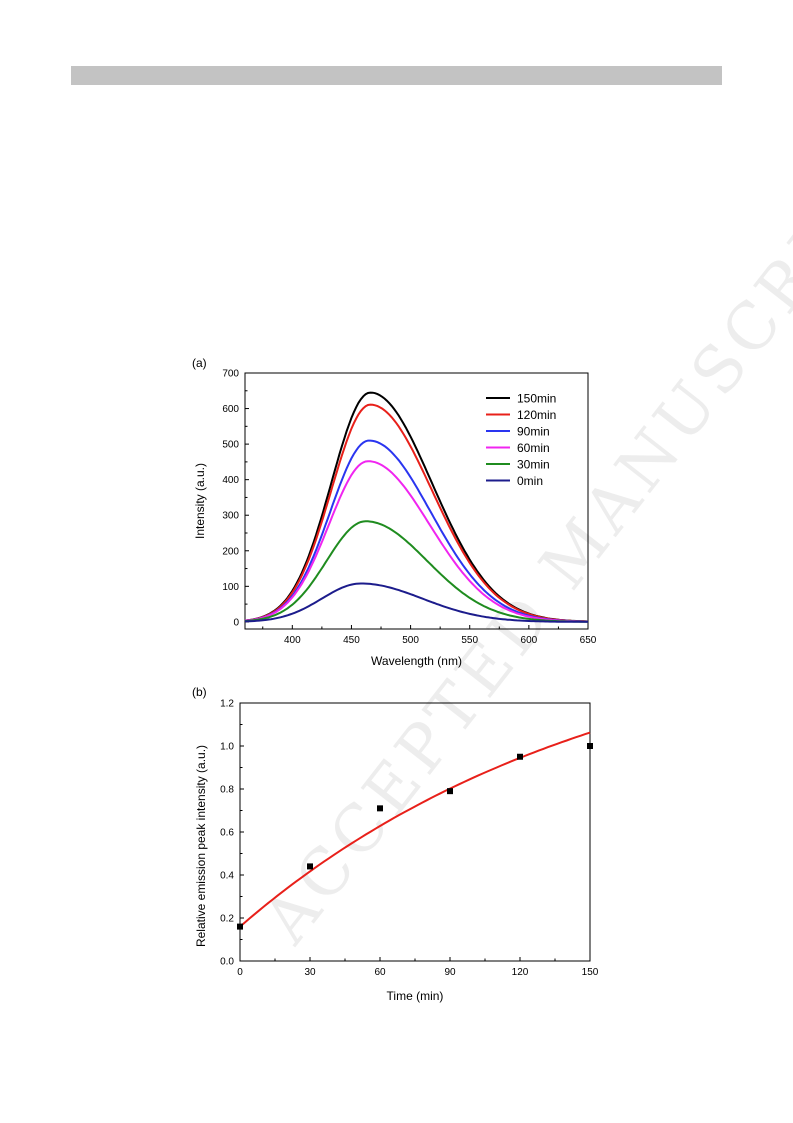  What do you see at coordinates (199, 692) in the screenshot?
I see `chart-b-panel-label: (b)` at bounding box center [199, 692].